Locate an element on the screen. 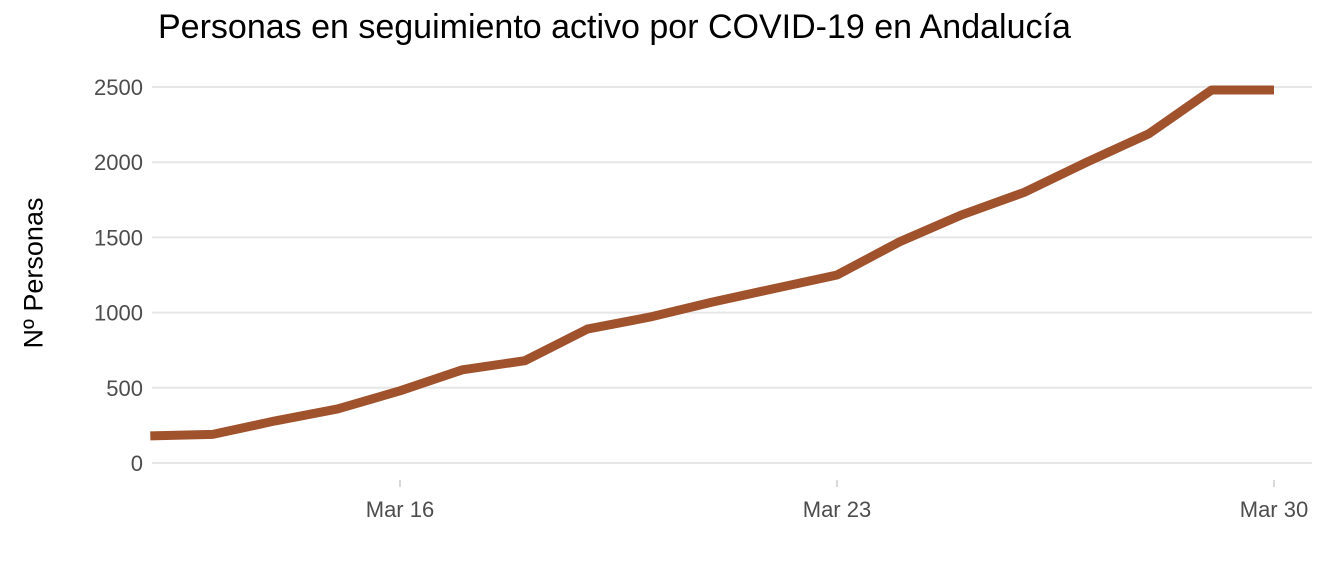  x-tick-label: Mar 16 is located at coordinates (400, 509).